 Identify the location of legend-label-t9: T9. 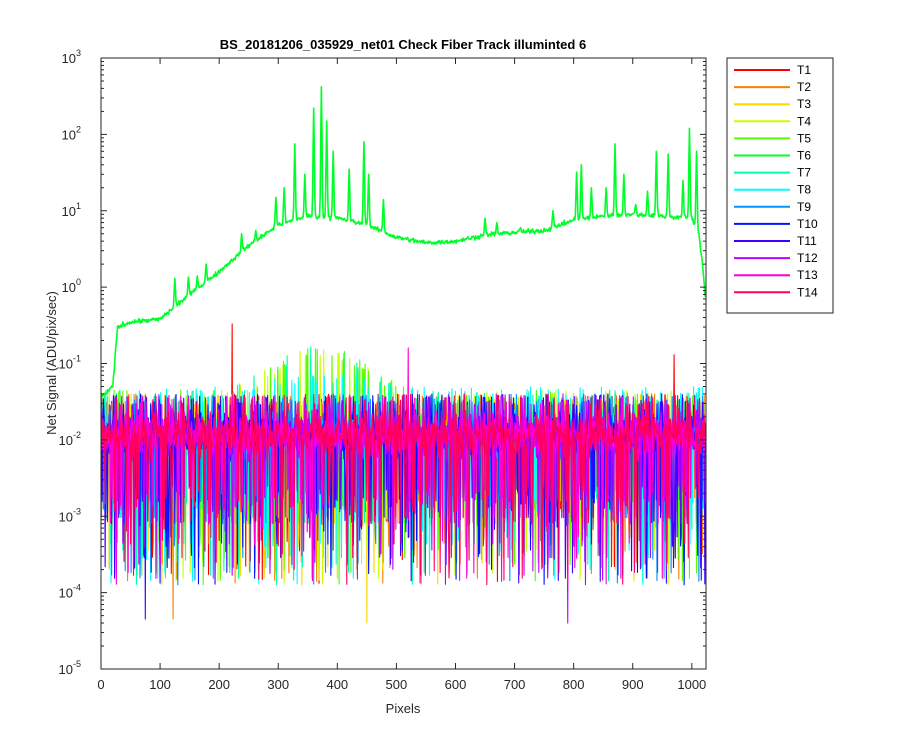
(804, 207).